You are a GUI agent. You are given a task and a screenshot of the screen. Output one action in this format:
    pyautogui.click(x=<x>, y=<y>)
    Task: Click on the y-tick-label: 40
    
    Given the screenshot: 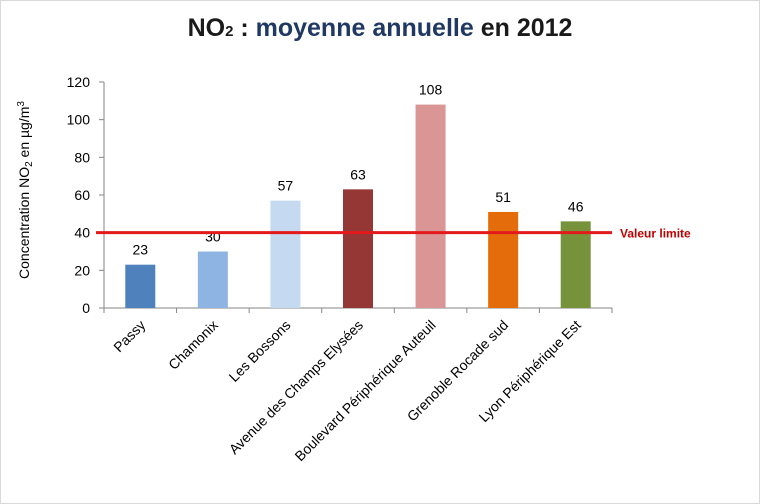 What is the action you would take?
    pyautogui.click(x=82, y=233)
    